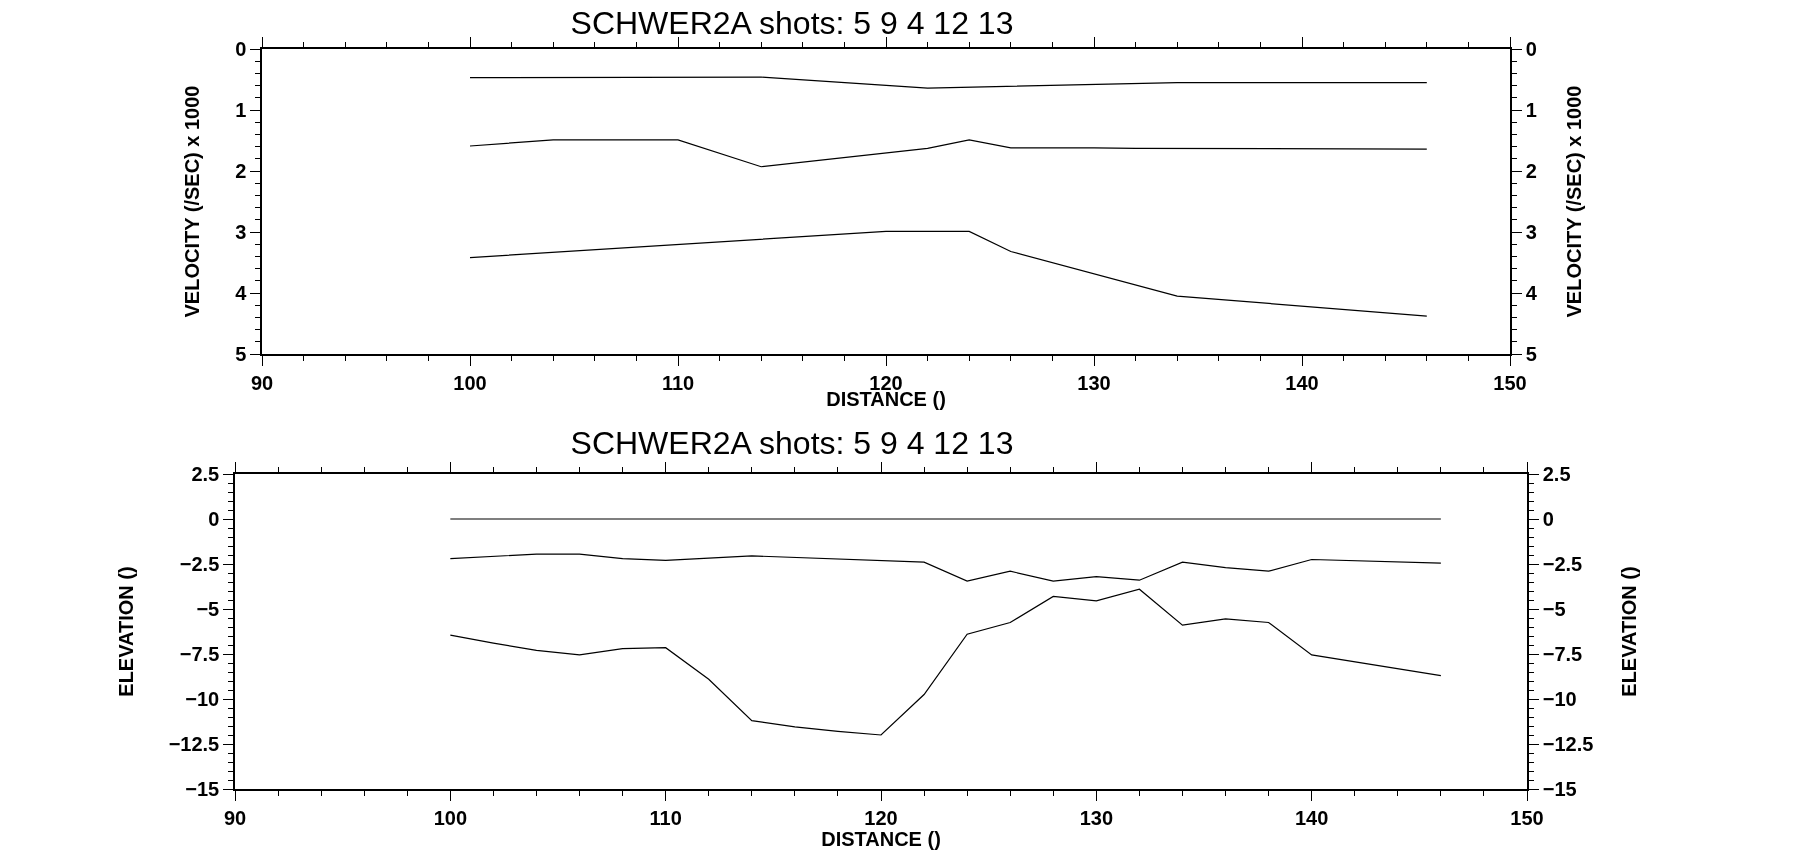 The height and width of the screenshot is (850, 1800). I want to click on y-tick-label: 2, so click(241, 171).